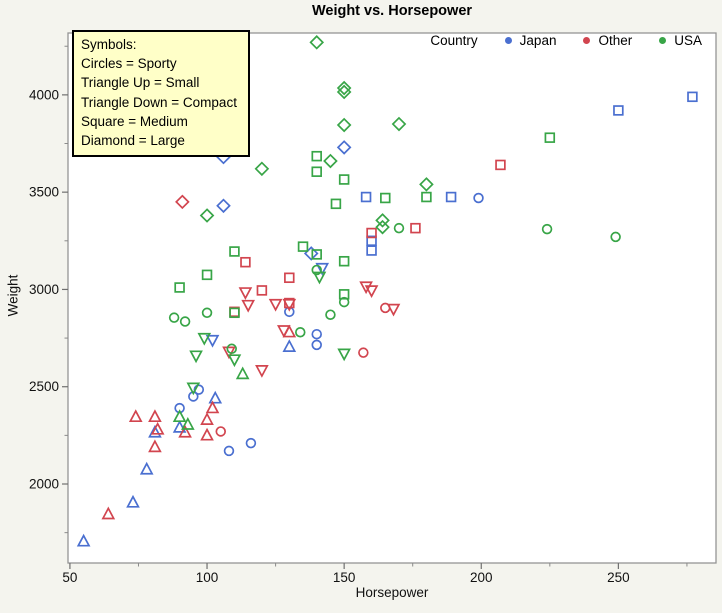  I want to click on symbols-legend-line: Diamond = Large, so click(133, 141).